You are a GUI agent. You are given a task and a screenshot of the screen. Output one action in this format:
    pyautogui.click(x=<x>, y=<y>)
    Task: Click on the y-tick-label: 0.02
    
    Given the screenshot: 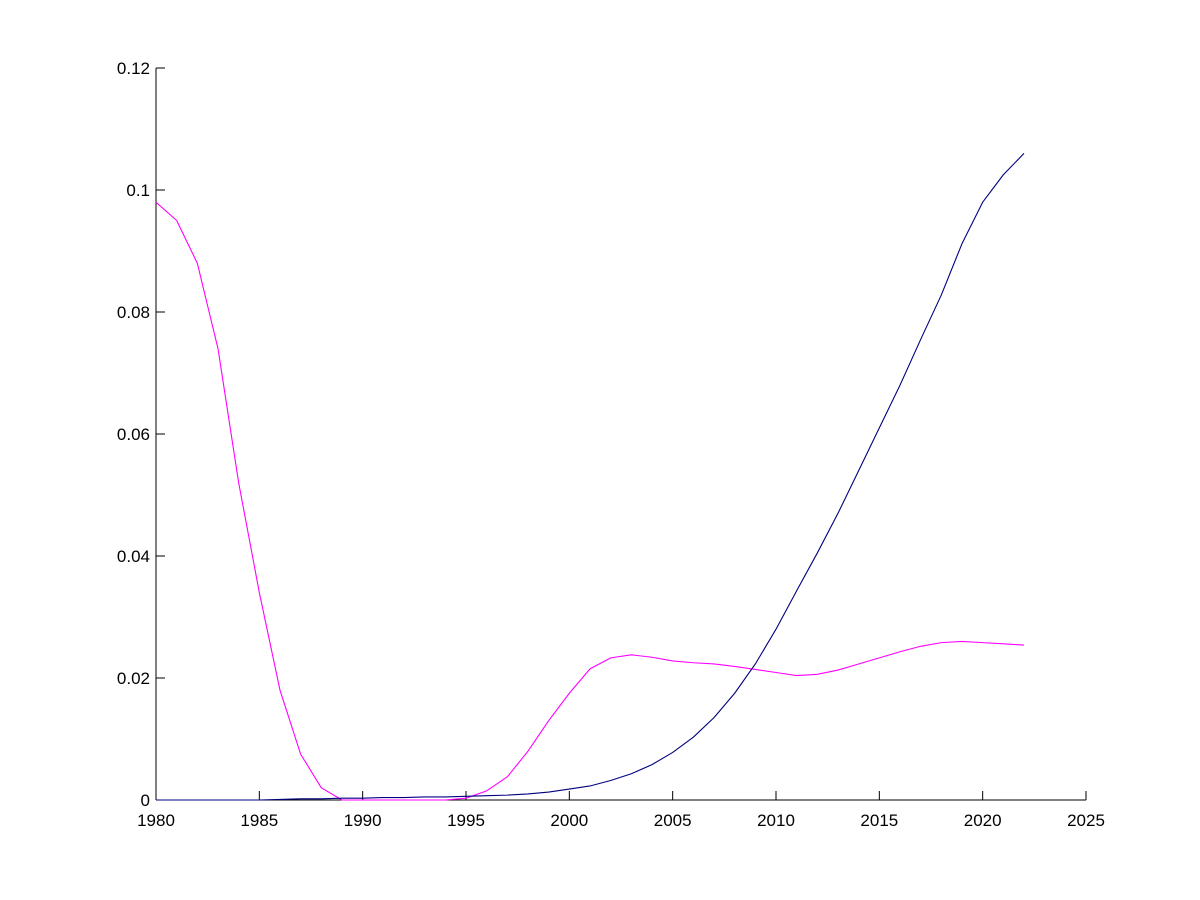 What is the action you would take?
    pyautogui.click(x=133, y=678)
    